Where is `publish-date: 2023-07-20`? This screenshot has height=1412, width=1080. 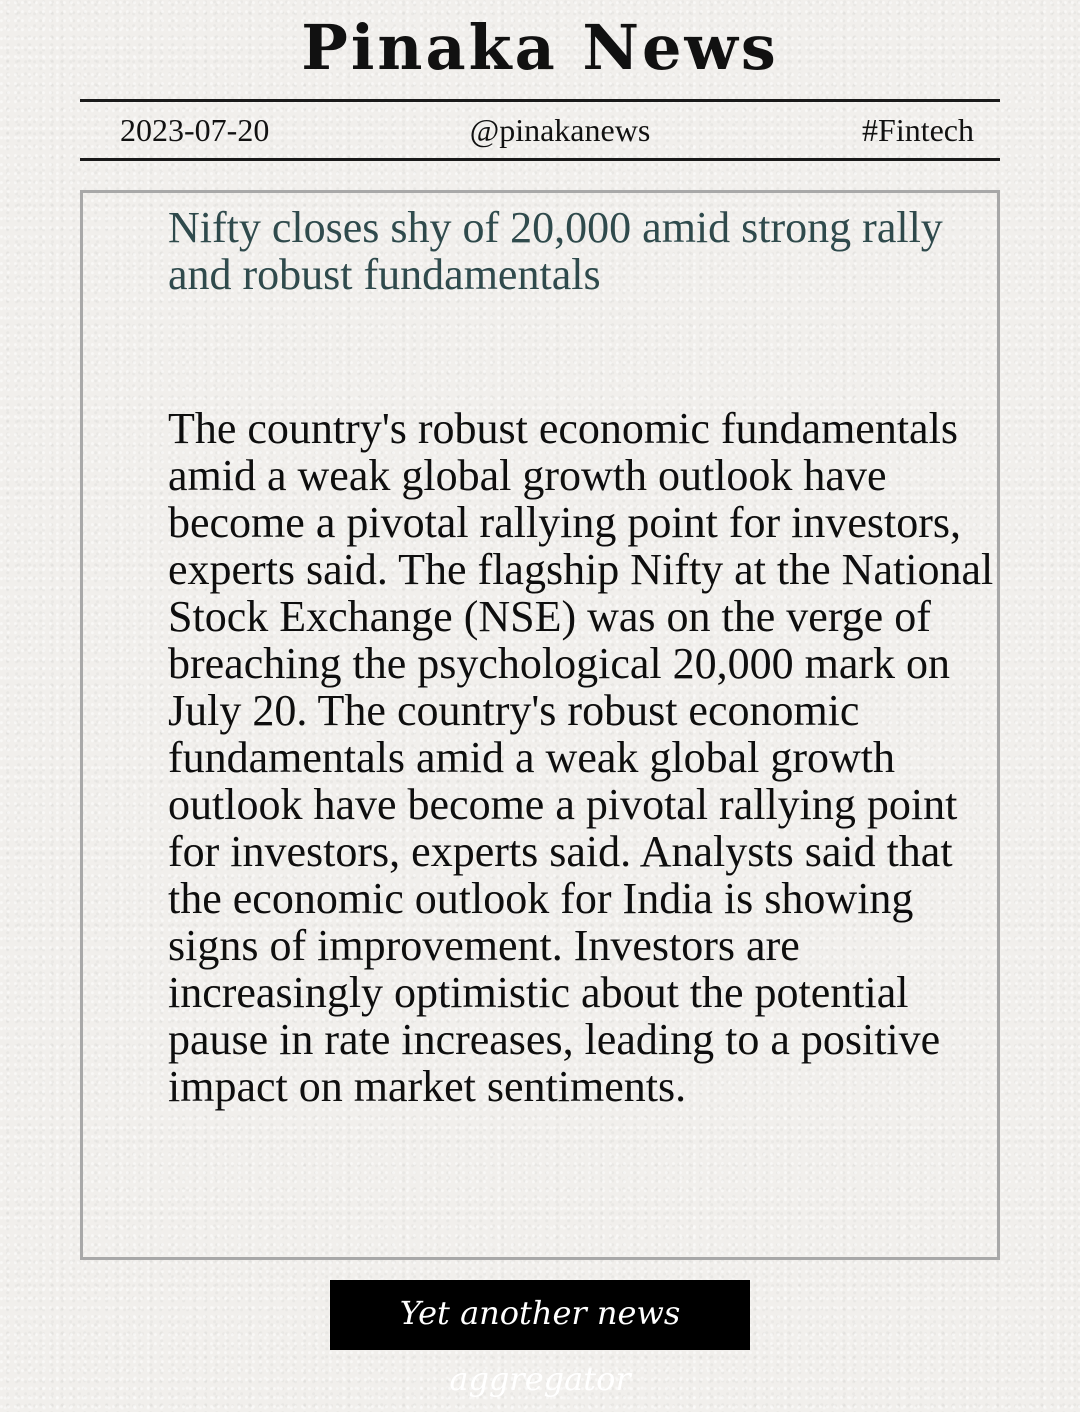
publish-date: 2023-07-20 is located at coordinates (195, 130).